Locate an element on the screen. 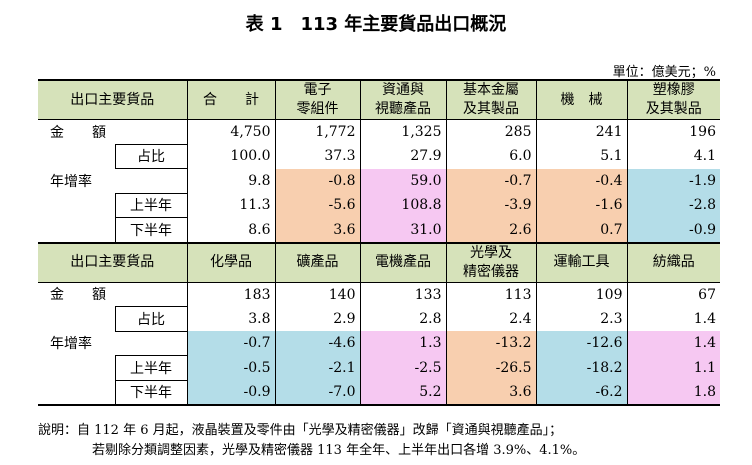 The image size is (752, 465). cell: 3.8 is located at coordinates (230, 318).